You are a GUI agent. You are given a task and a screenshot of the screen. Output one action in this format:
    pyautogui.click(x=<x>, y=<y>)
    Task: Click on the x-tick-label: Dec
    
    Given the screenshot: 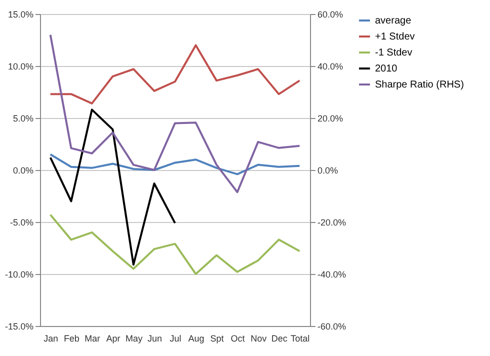 What is the action you would take?
    pyautogui.click(x=279, y=339)
    